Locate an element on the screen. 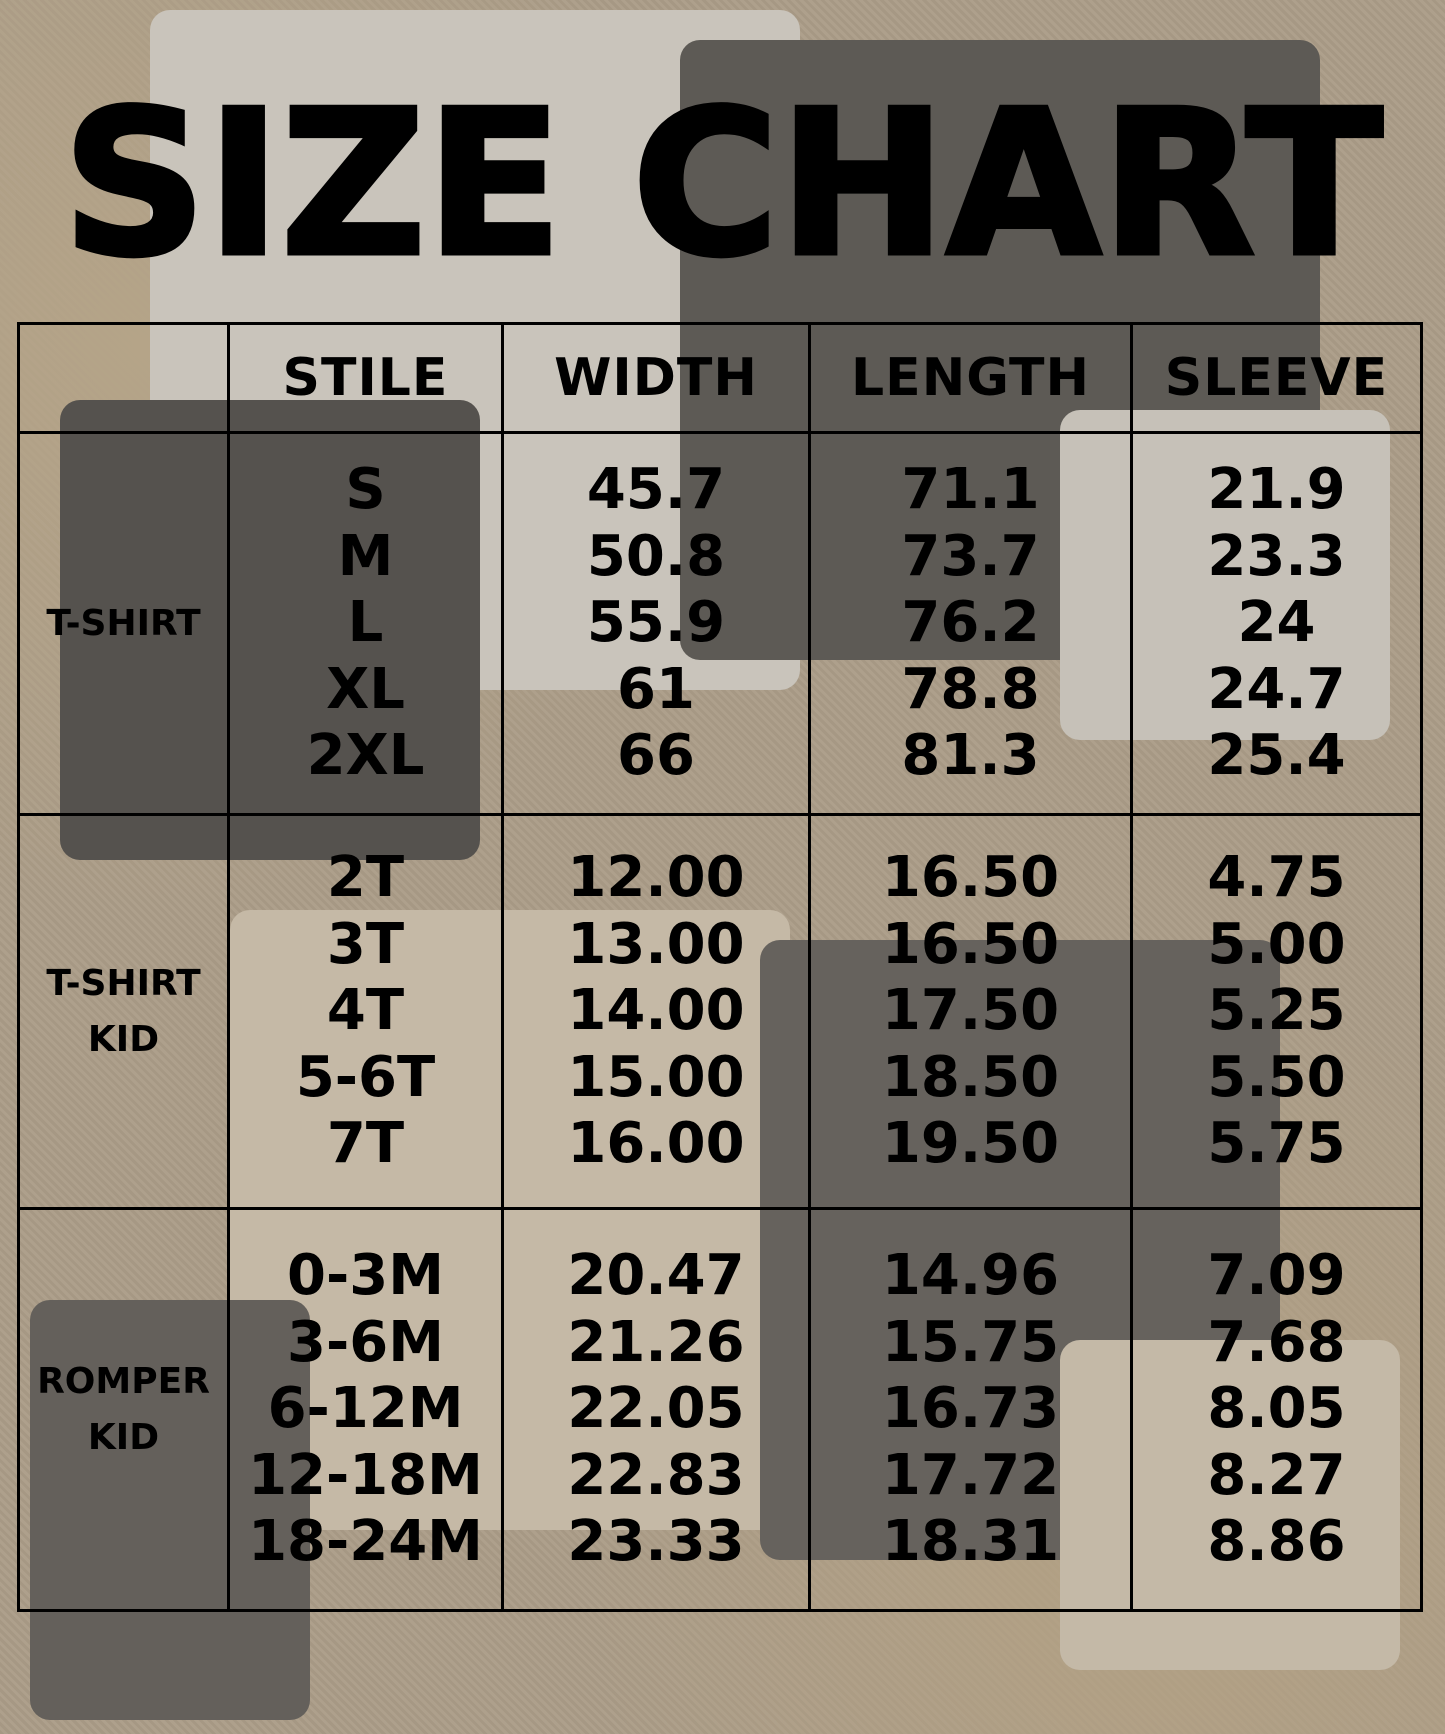 The width and height of the screenshot is (1445, 1734). width-value: 66 is located at coordinates (656, 756).